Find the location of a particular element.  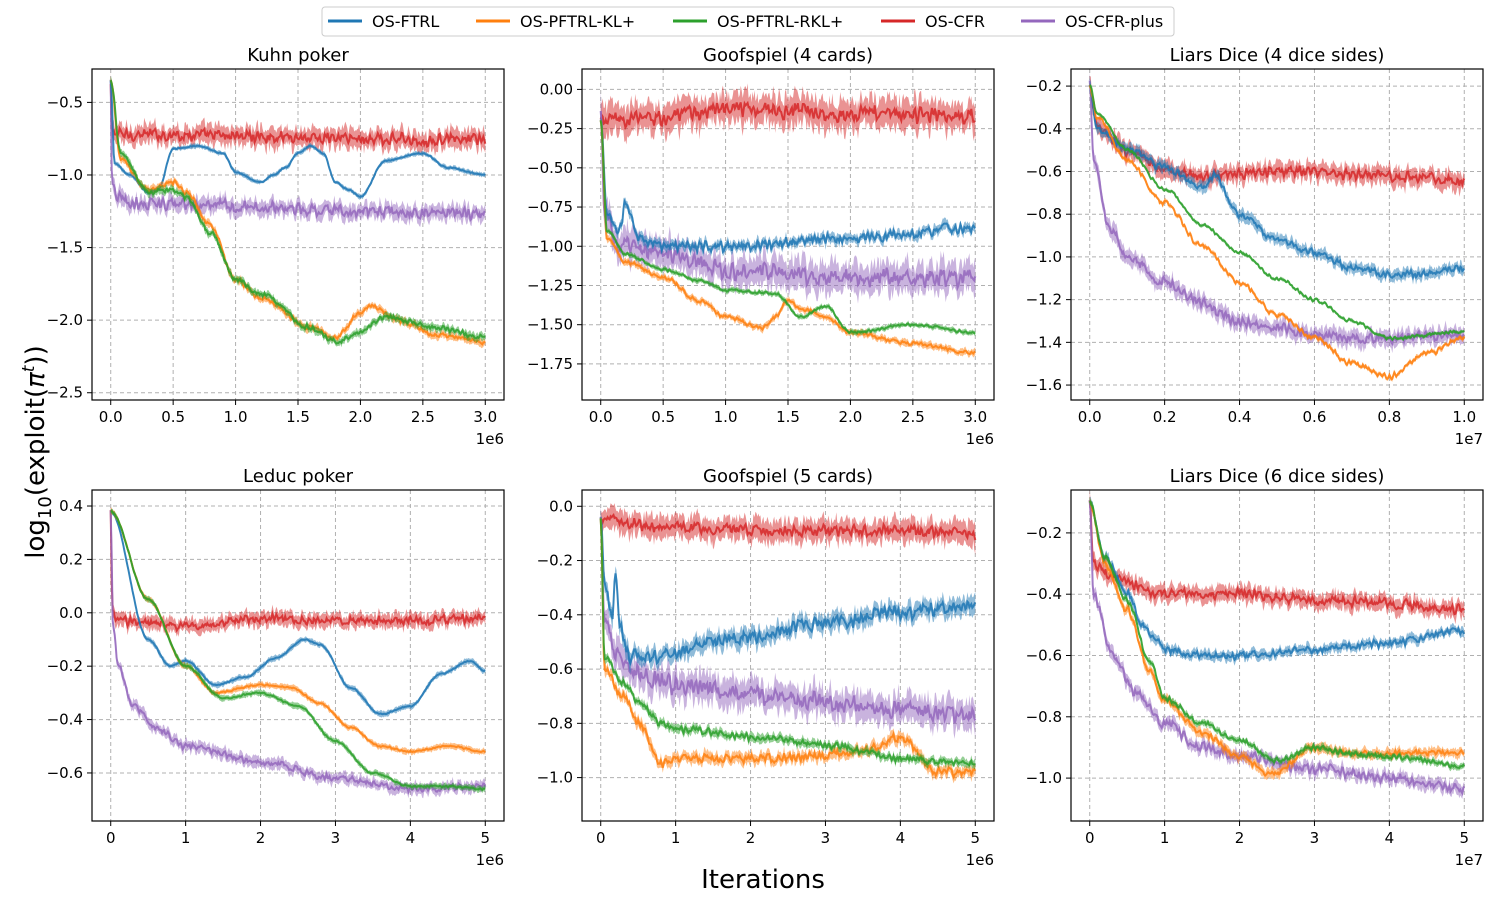

chart-title: Goofspiel (5 cards) is located at coordinates (788, 476).